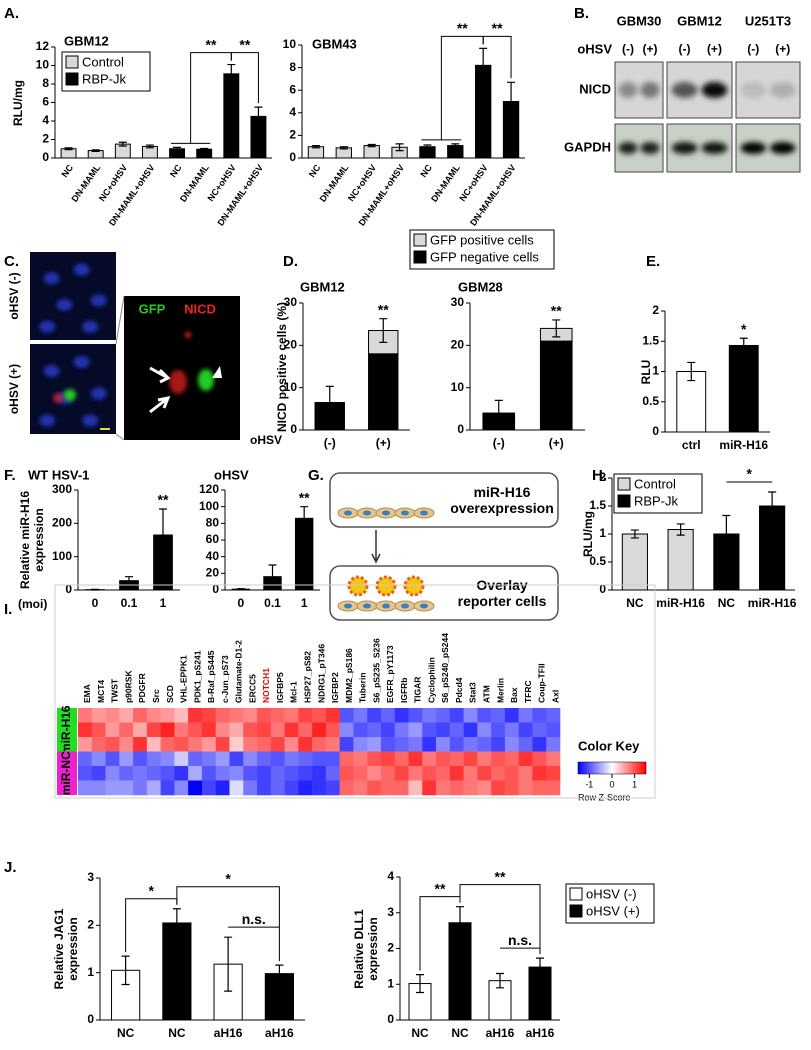 This screenshot has width=811, height=1050. I want to click on gfp-cell, so click(206, 380).